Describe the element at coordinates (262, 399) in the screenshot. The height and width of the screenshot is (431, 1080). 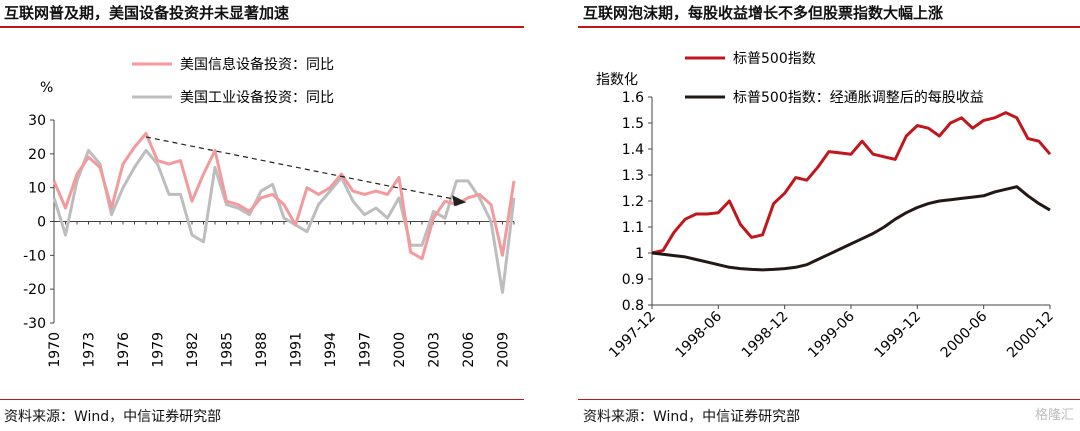
I see `left-source-rule` at that location.